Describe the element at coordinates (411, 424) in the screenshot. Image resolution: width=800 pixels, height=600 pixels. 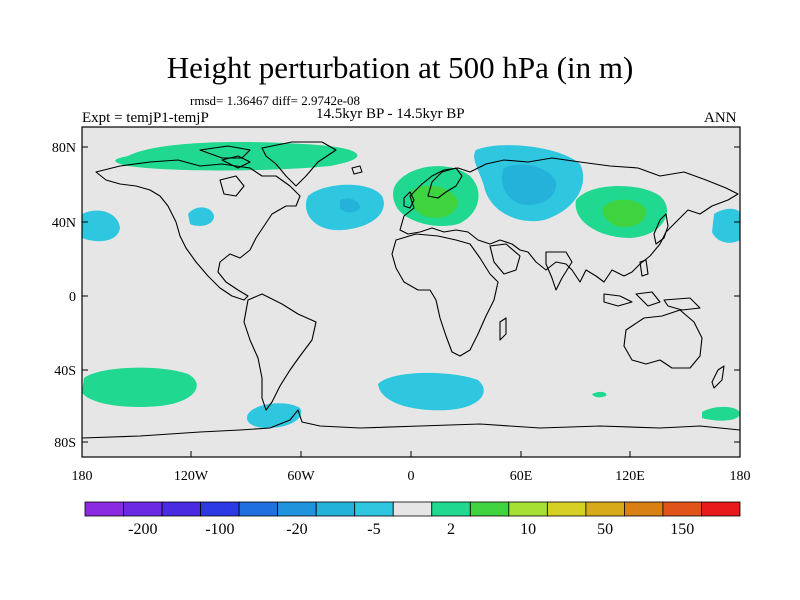
I see `coastline-antarctica` at that location.